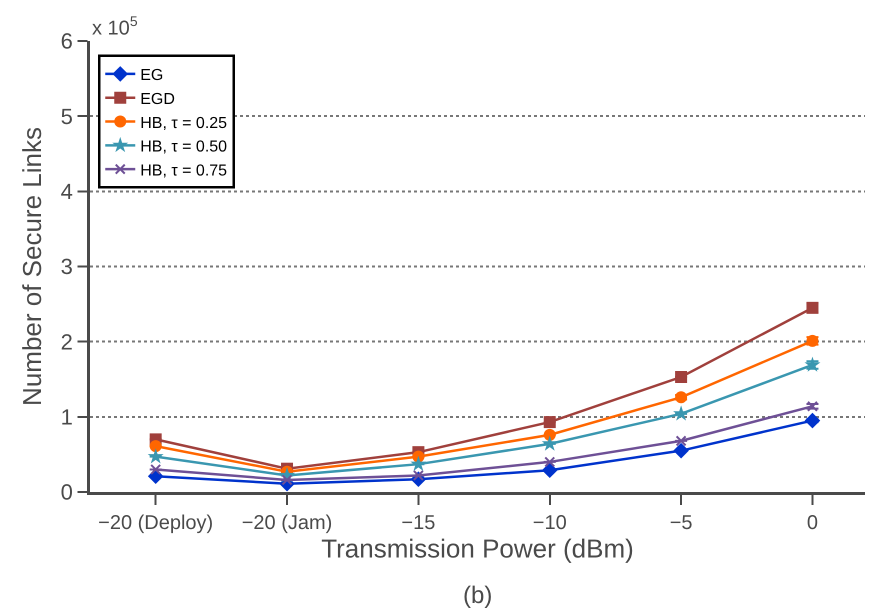 The width and height of the screenshot is (875, 608). I want to click on legend-label: HB, τ = 0.25, so click(184, 123).